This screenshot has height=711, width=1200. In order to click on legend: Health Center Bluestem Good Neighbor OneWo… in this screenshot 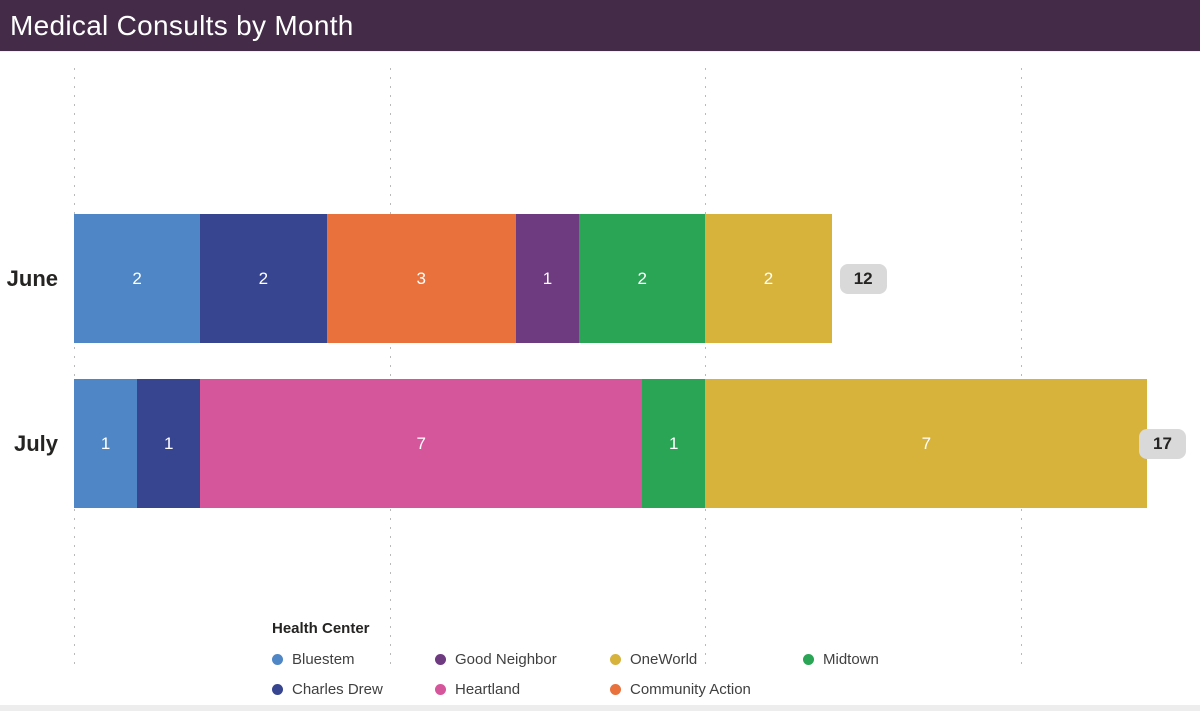, I will do `click(575, 660)`.